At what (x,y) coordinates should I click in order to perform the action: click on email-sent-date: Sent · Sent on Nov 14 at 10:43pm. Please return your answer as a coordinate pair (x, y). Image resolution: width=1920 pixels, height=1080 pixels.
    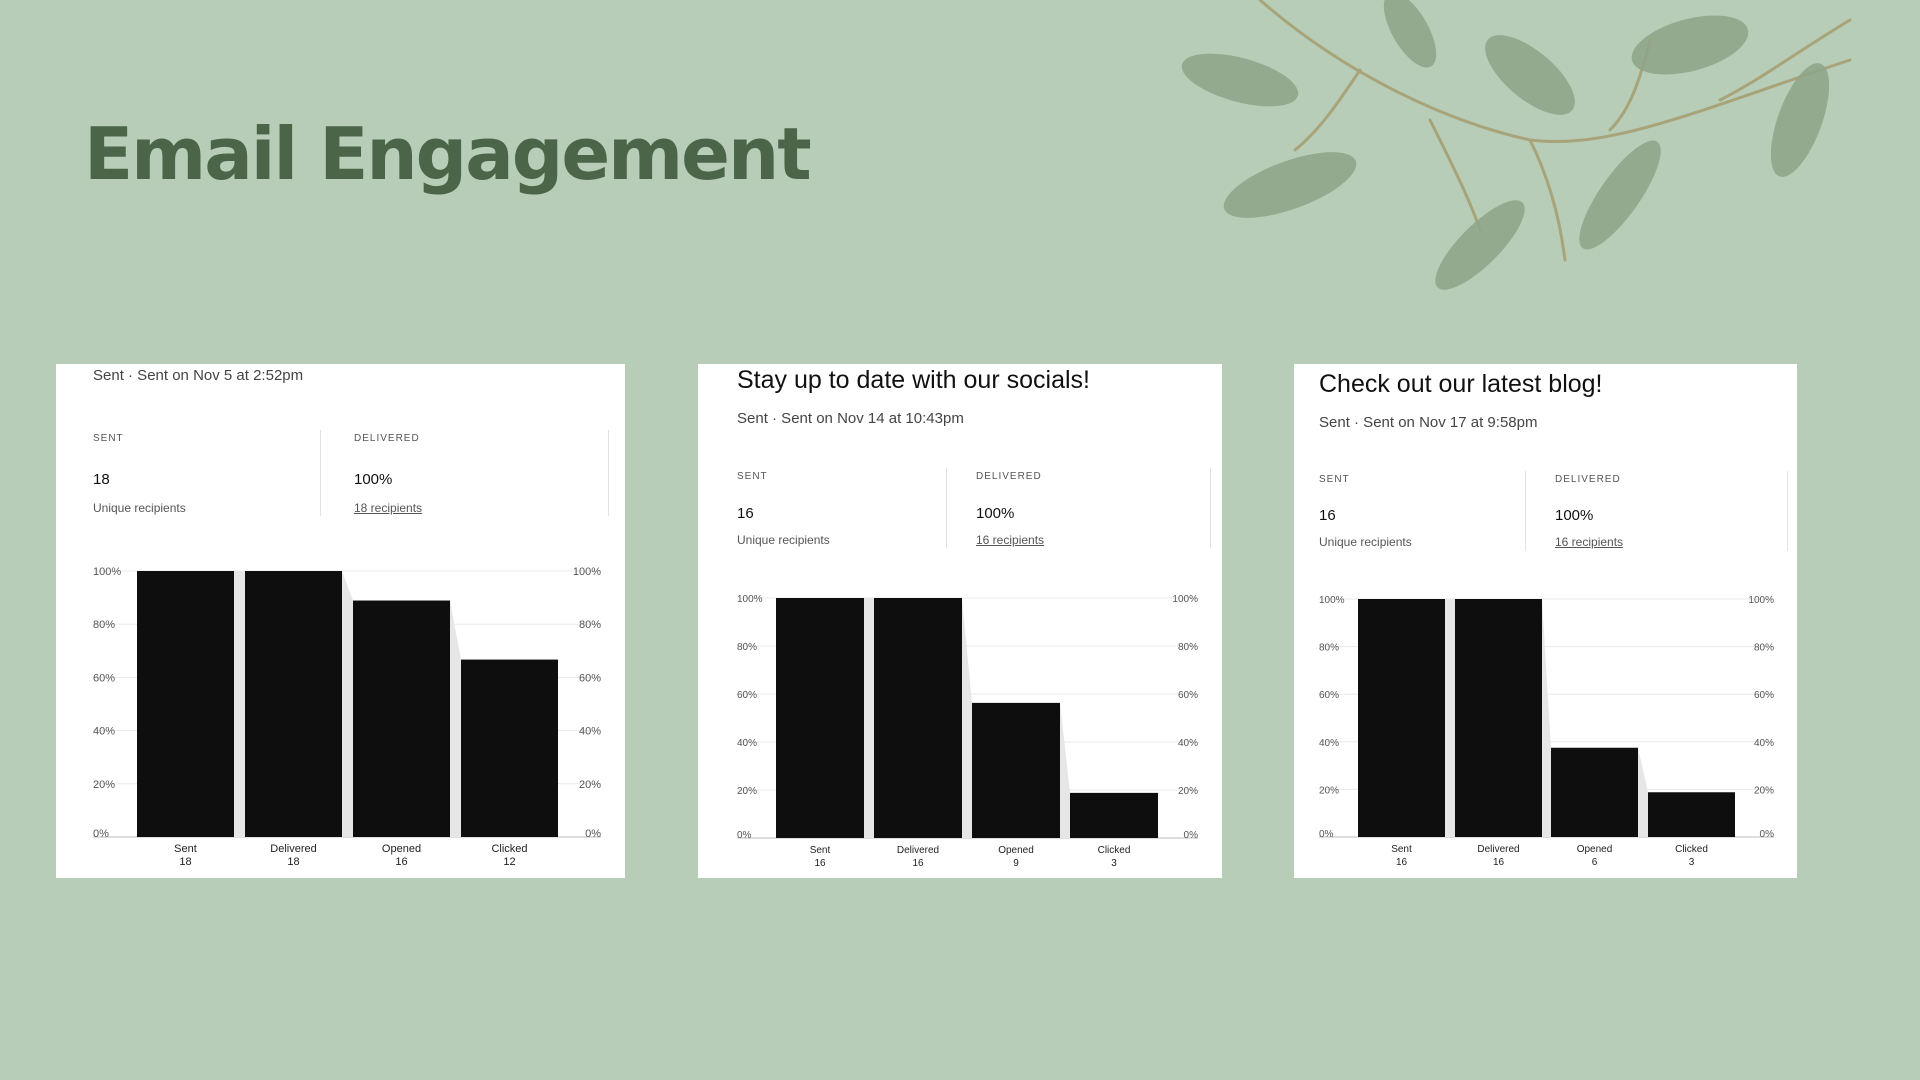
    Looking at the image, I should click on (850, 418).